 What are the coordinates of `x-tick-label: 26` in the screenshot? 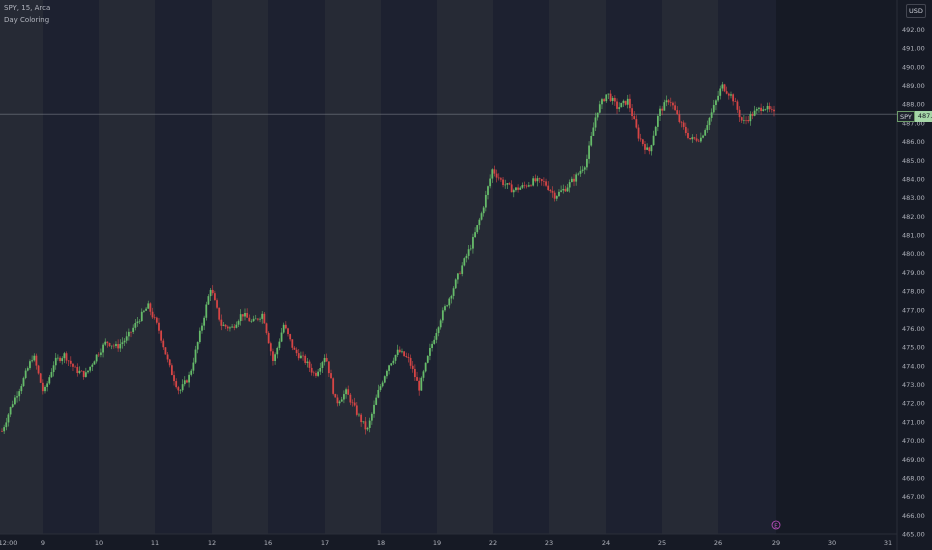 It's located at (718, 543).